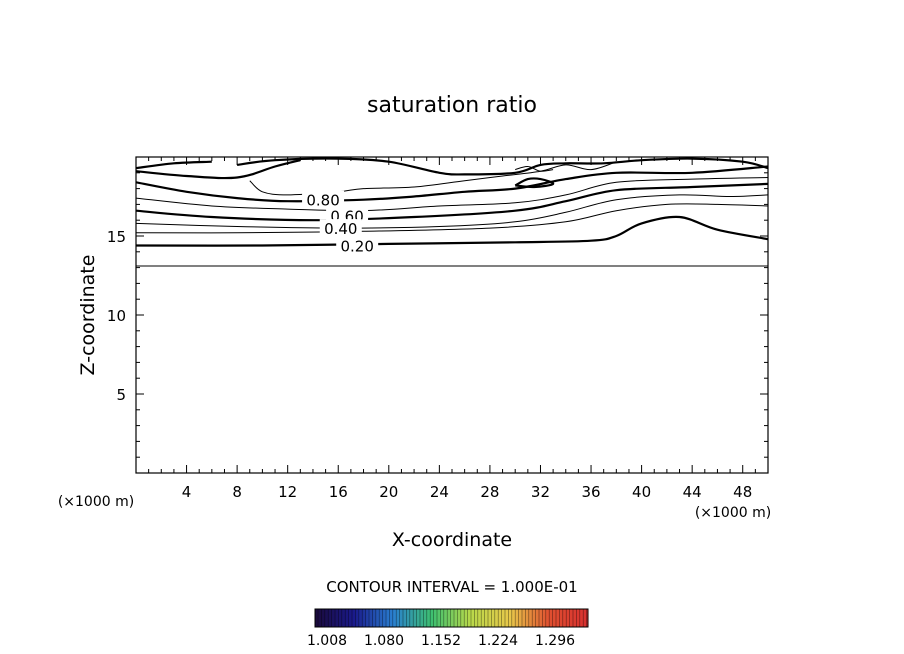  I want to click on colorbar-tick-label: 1.296, so click(555, 641).